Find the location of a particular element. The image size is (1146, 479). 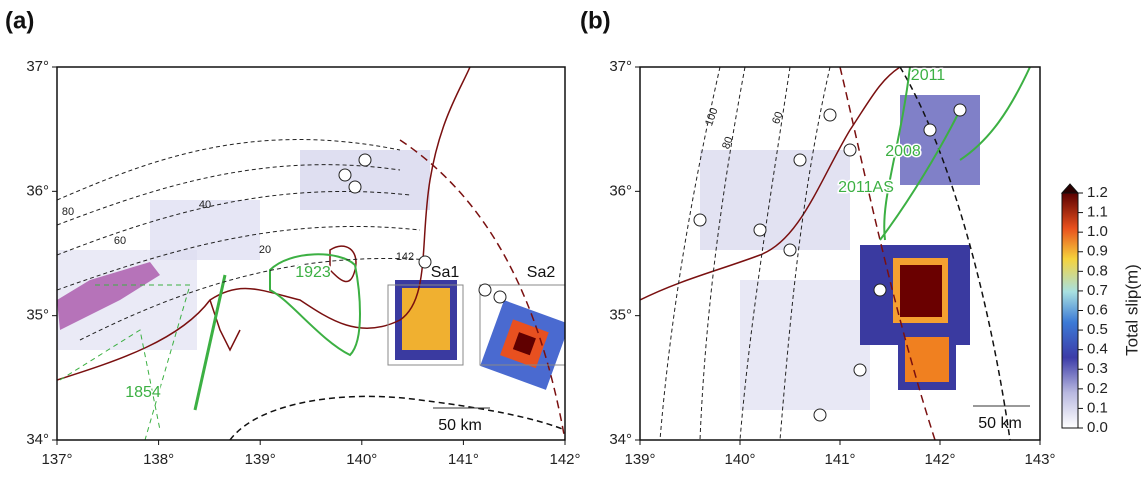

colorbar-tick-label: 0.7 is located at coordinates (1097, 290).